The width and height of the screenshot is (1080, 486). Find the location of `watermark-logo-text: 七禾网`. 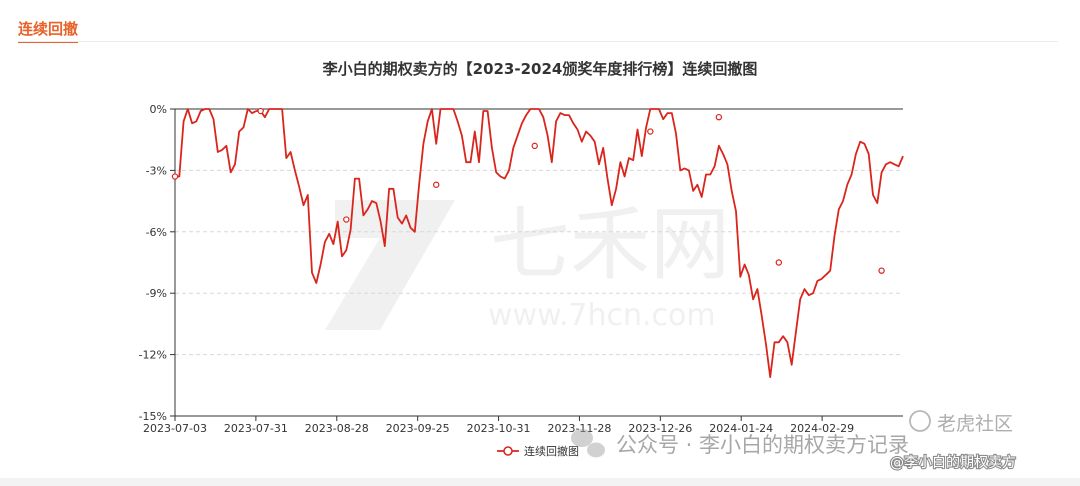

watermark-logo-text: 七禾网 is located at coordinates (610, 244).